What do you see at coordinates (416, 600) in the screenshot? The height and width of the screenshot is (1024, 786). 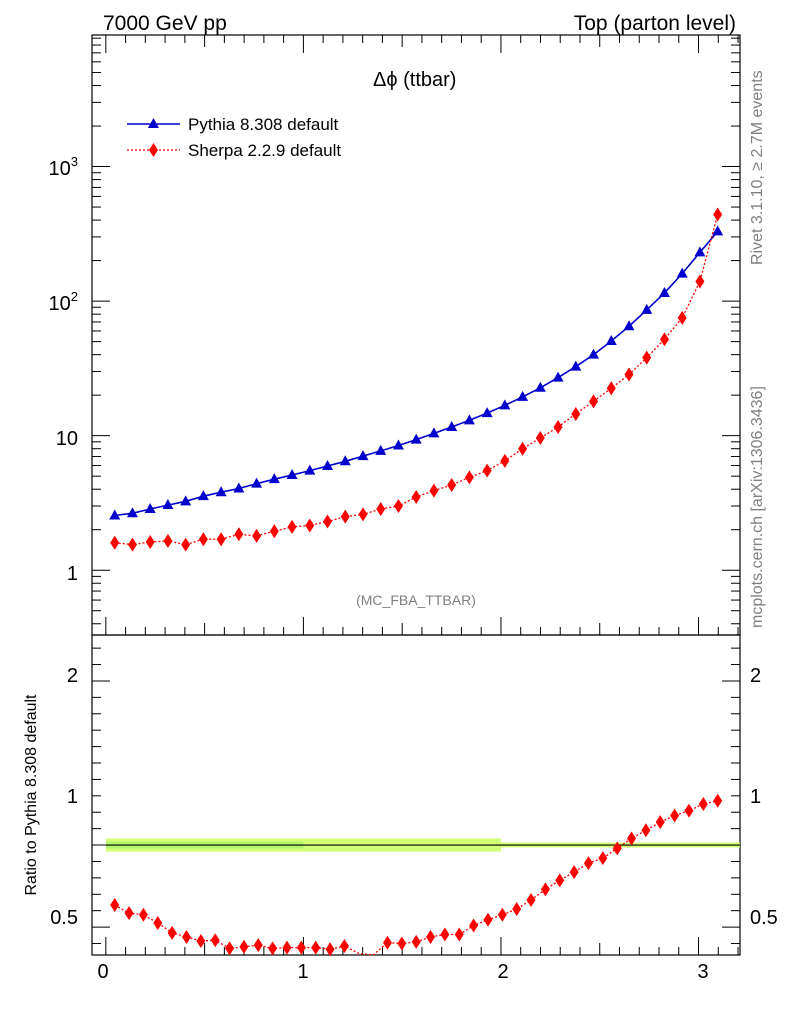 I see `watermark-label: (MC_FBA_TTBAR)` at bounding box center [416, 600].